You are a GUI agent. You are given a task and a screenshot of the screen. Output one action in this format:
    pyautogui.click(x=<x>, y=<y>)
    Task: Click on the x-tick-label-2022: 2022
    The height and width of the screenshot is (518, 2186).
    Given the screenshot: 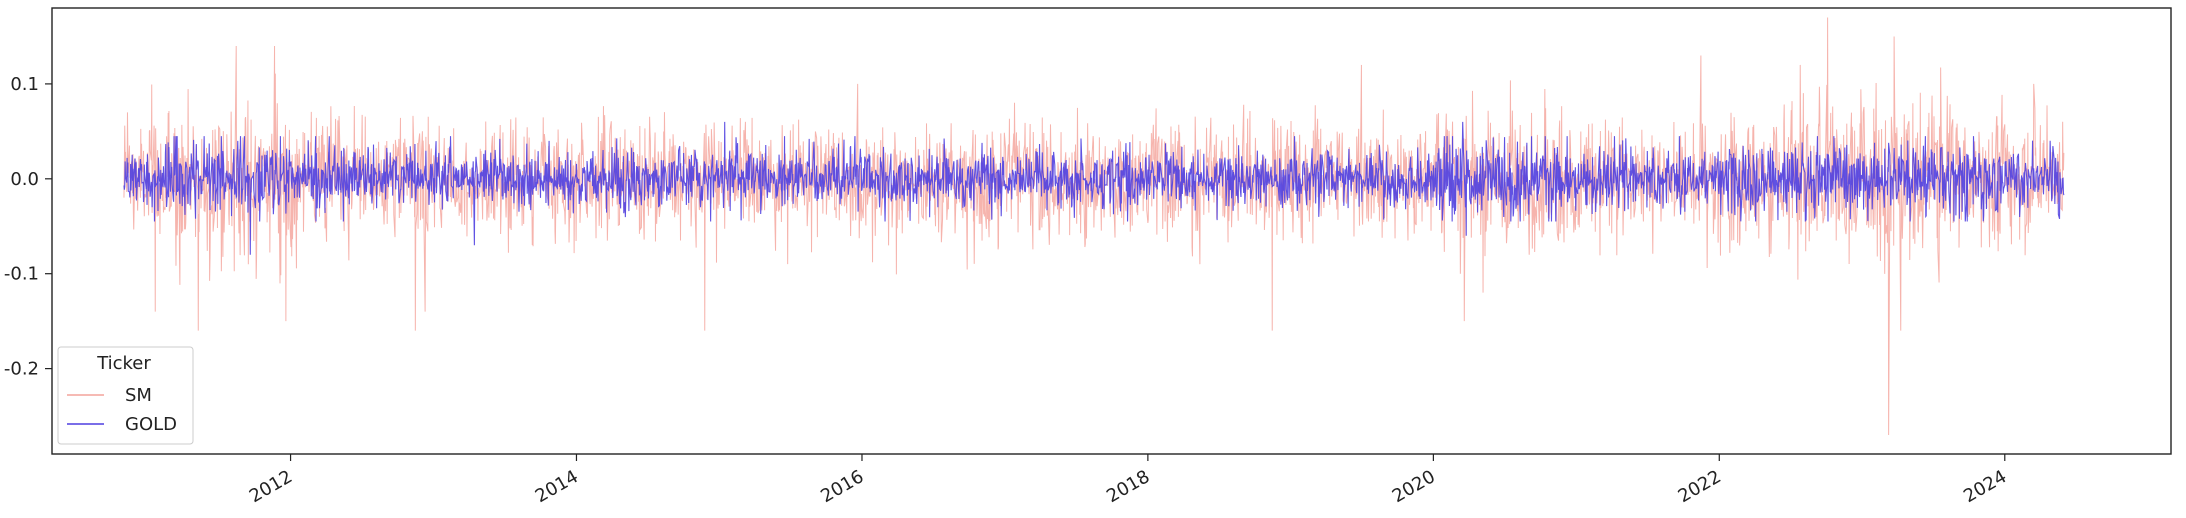 What is the action you would take?
    pyautogui.click(x=1700, y=486)
    